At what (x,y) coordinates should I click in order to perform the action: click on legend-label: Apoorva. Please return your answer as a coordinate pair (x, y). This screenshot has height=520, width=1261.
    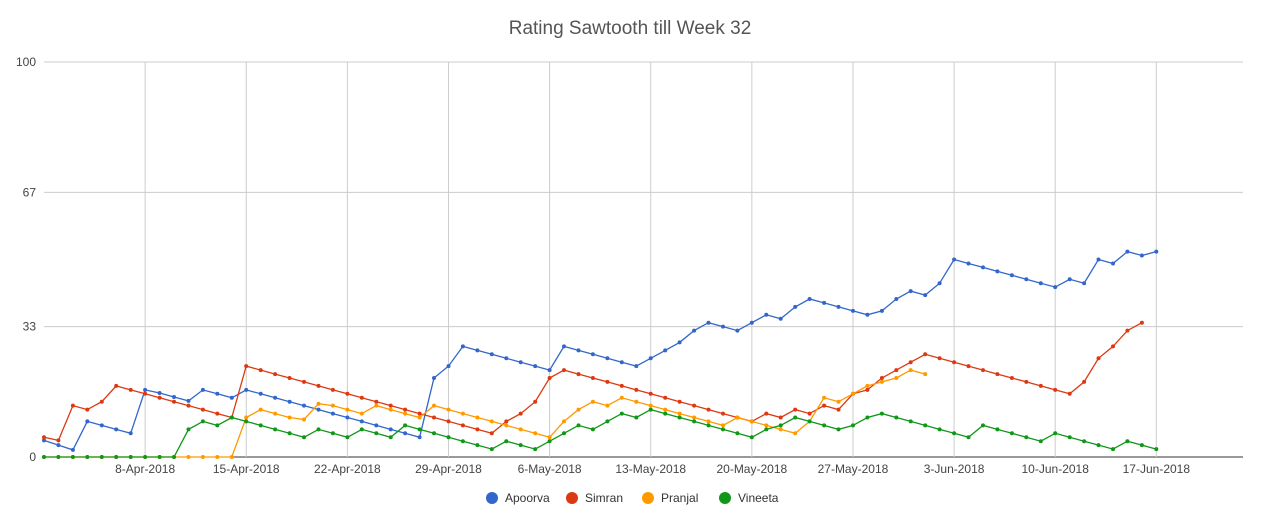
    Looking at the image, I should click on (527, 498).